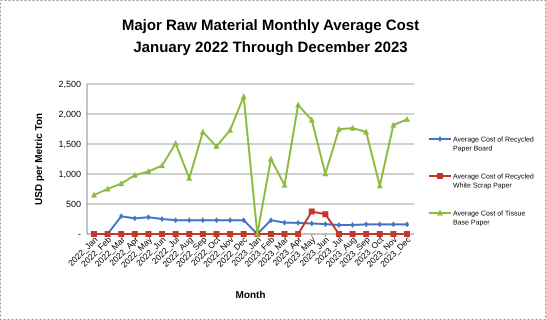  Describe the element at coordinates (39, 159) in the screenshot. I see `y-axis-title: USD per Metric Ton` at that location.